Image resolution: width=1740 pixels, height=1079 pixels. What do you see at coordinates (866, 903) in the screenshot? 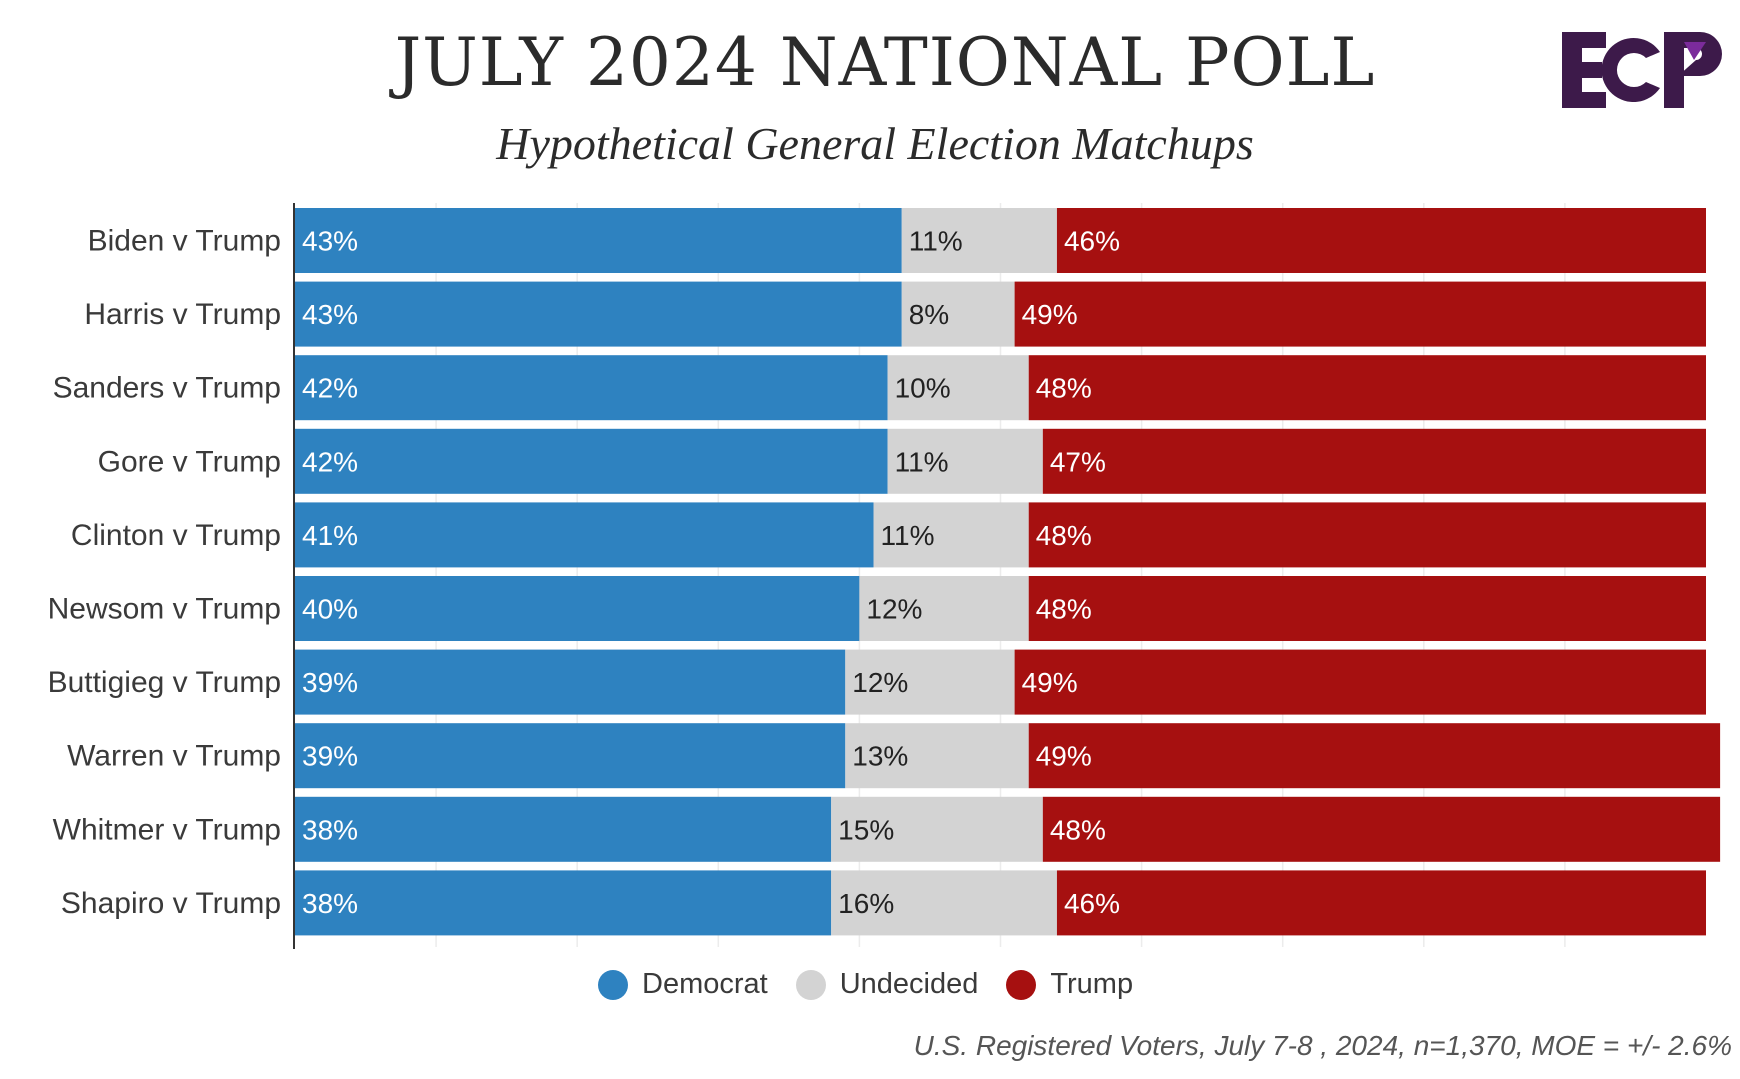
I see `data-label-undecided: 16%` at bounding box center [866, 903].